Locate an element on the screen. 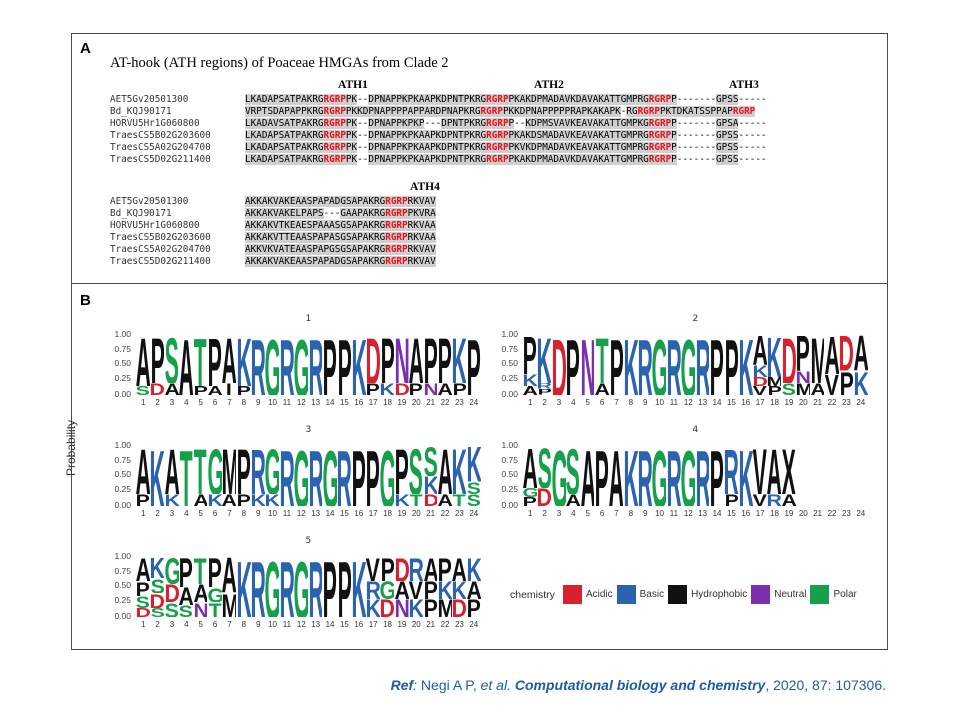 This screenshot has width=960, height=720. logo-glyph: S is located at coordinates (171, 609).